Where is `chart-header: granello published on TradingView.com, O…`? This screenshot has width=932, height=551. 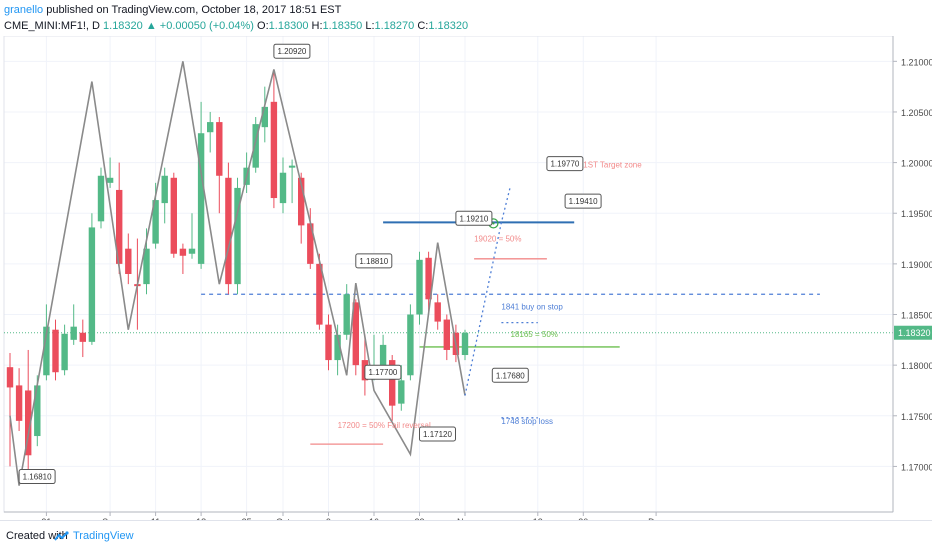
chart-header: granello published on TradingView.com, O… is located at coordinates (466, 18).